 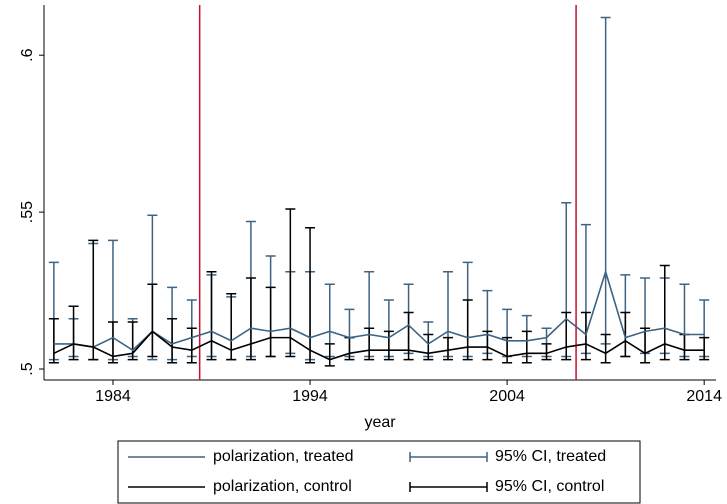 I want to click on x-axis-label: year, so click(x=380, y=422).